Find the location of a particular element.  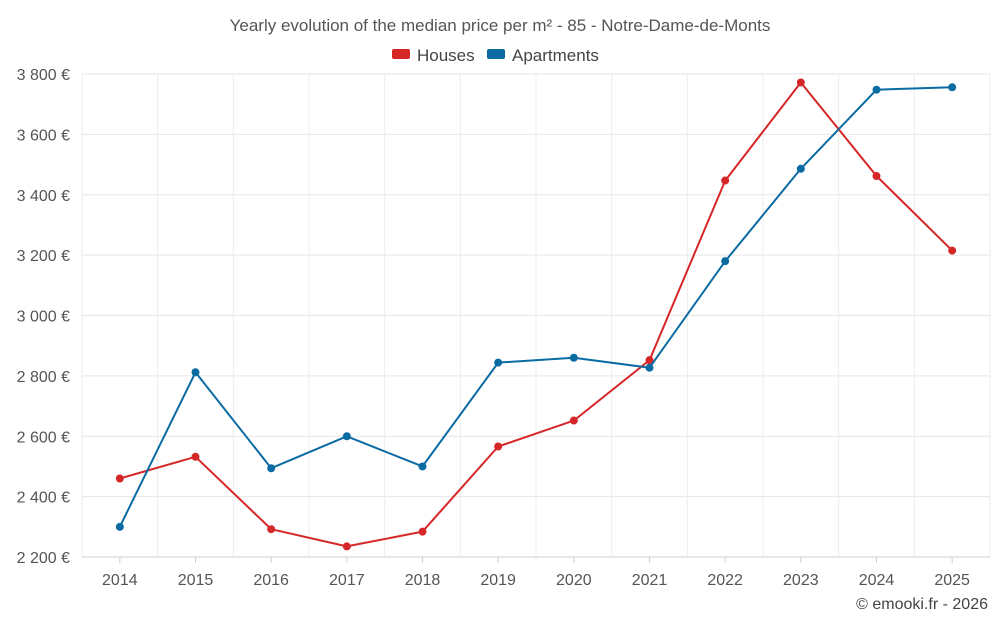

x-tick-label: 2025 is located at coordinates (952, 580).